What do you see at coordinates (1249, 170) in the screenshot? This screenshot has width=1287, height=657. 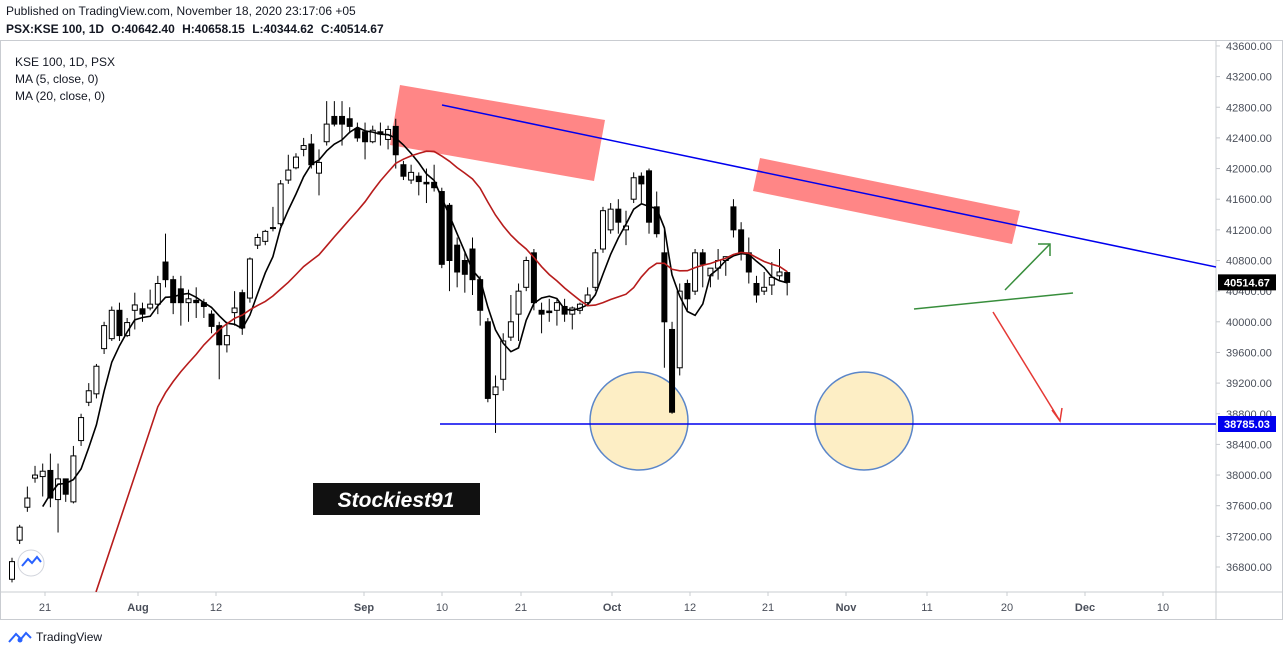 I see `y-tick-label: 42000.00` at bounding box center [1249, 170].